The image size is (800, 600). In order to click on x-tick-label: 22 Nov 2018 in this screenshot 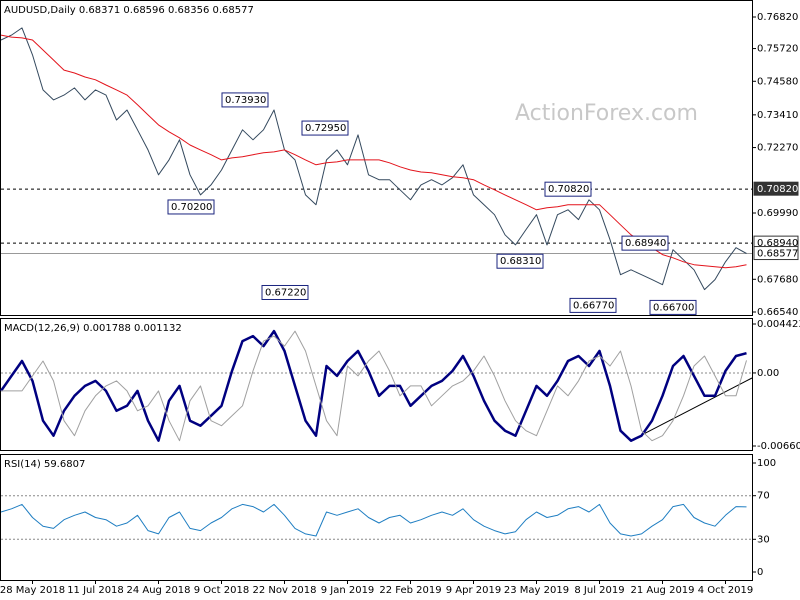, I will do `click(284, 590)`.